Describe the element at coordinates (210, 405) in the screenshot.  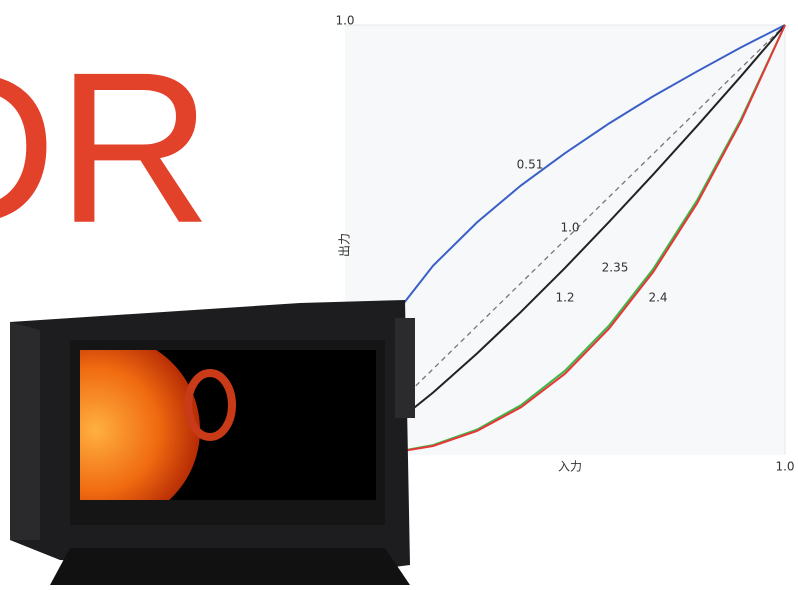
I see `prominence` at that location.